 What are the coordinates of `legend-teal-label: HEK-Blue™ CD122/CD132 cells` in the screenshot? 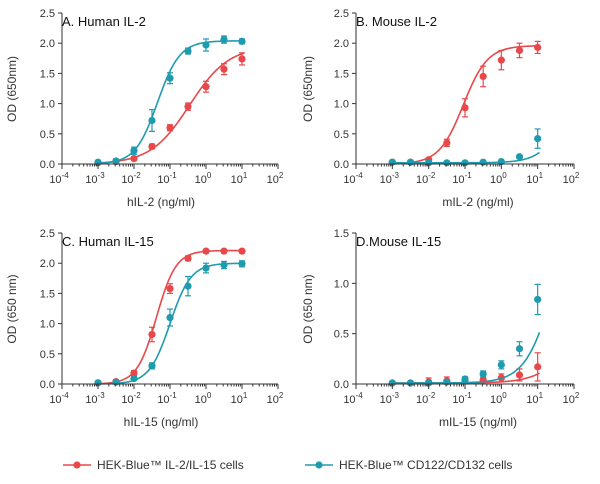 It's located at (425, 465).